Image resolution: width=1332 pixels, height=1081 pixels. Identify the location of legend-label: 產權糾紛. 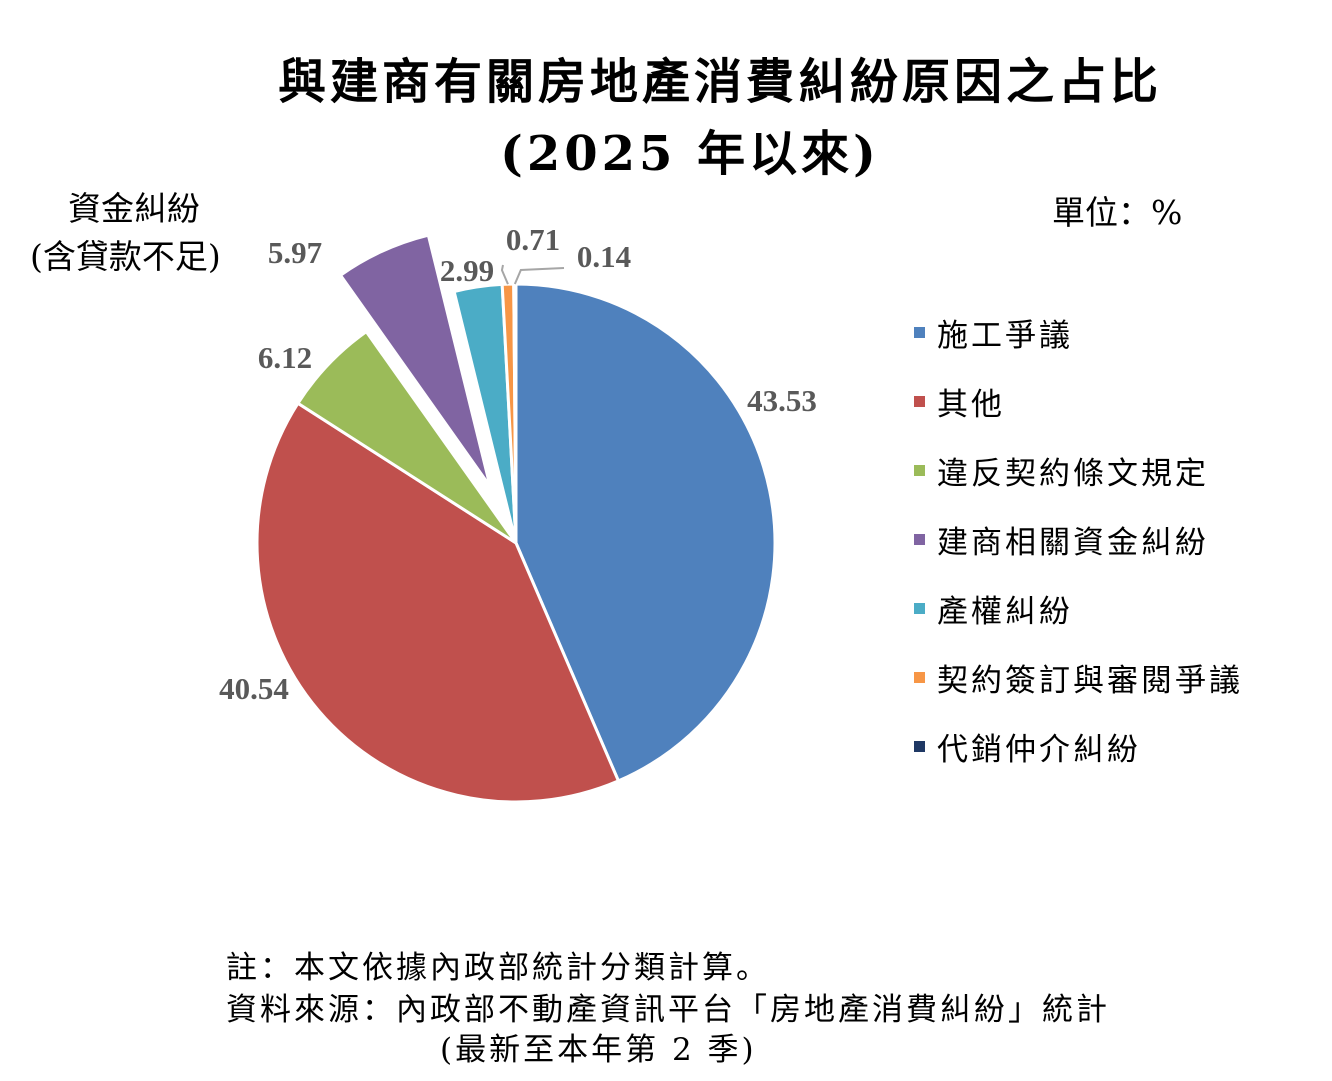
(1005, 612).